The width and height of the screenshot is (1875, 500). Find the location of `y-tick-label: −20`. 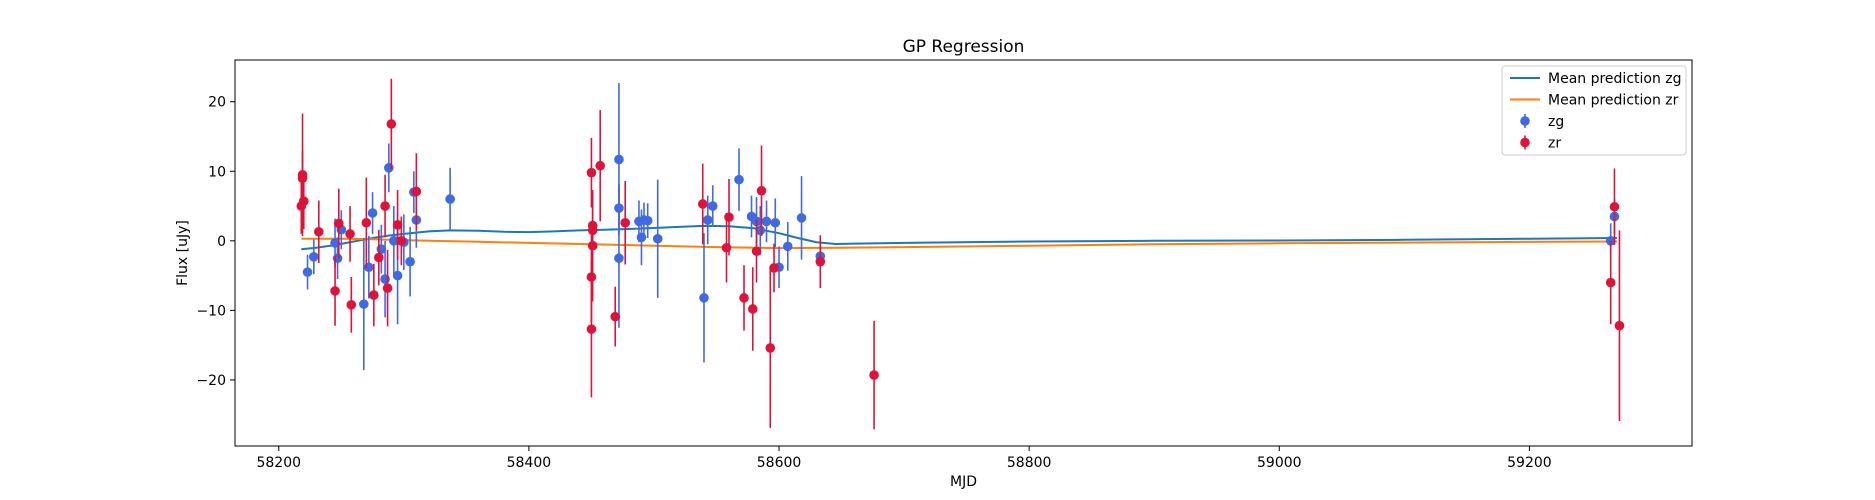

y-tick-label: −20 is located at coordinates (211, 381).